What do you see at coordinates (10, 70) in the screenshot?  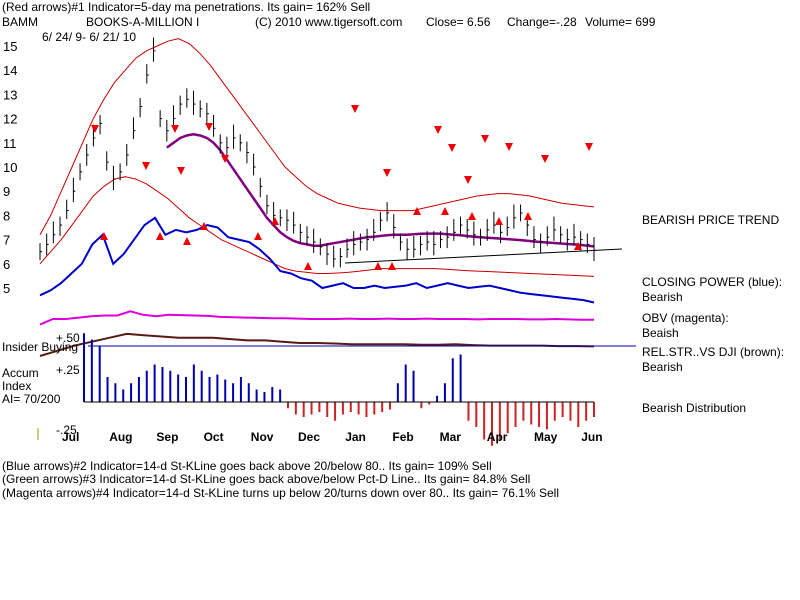 I see `y-tick-label: 14` at bounding box center [10, 70].